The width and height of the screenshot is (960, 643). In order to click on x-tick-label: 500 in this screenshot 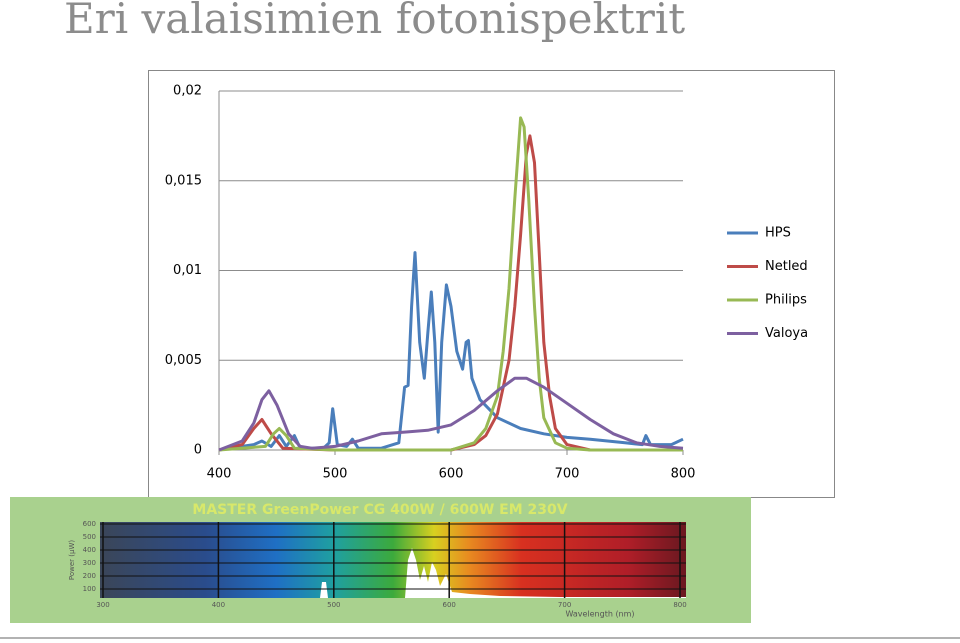, I will do `click(335, 474)`.